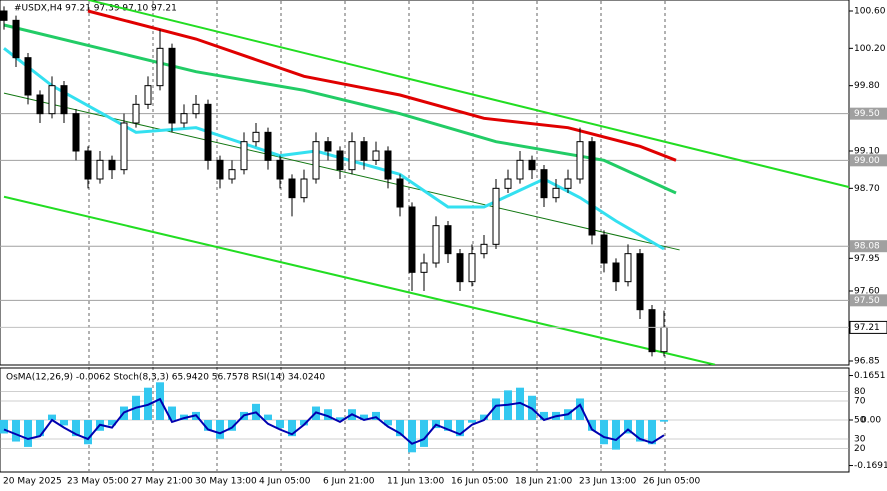 The width and height of the screenshot is (887, 491). What do you see at coordinates (867, 247) in the screenshot?
I see `level-label: 98.08` at bounding box center [867, 247].